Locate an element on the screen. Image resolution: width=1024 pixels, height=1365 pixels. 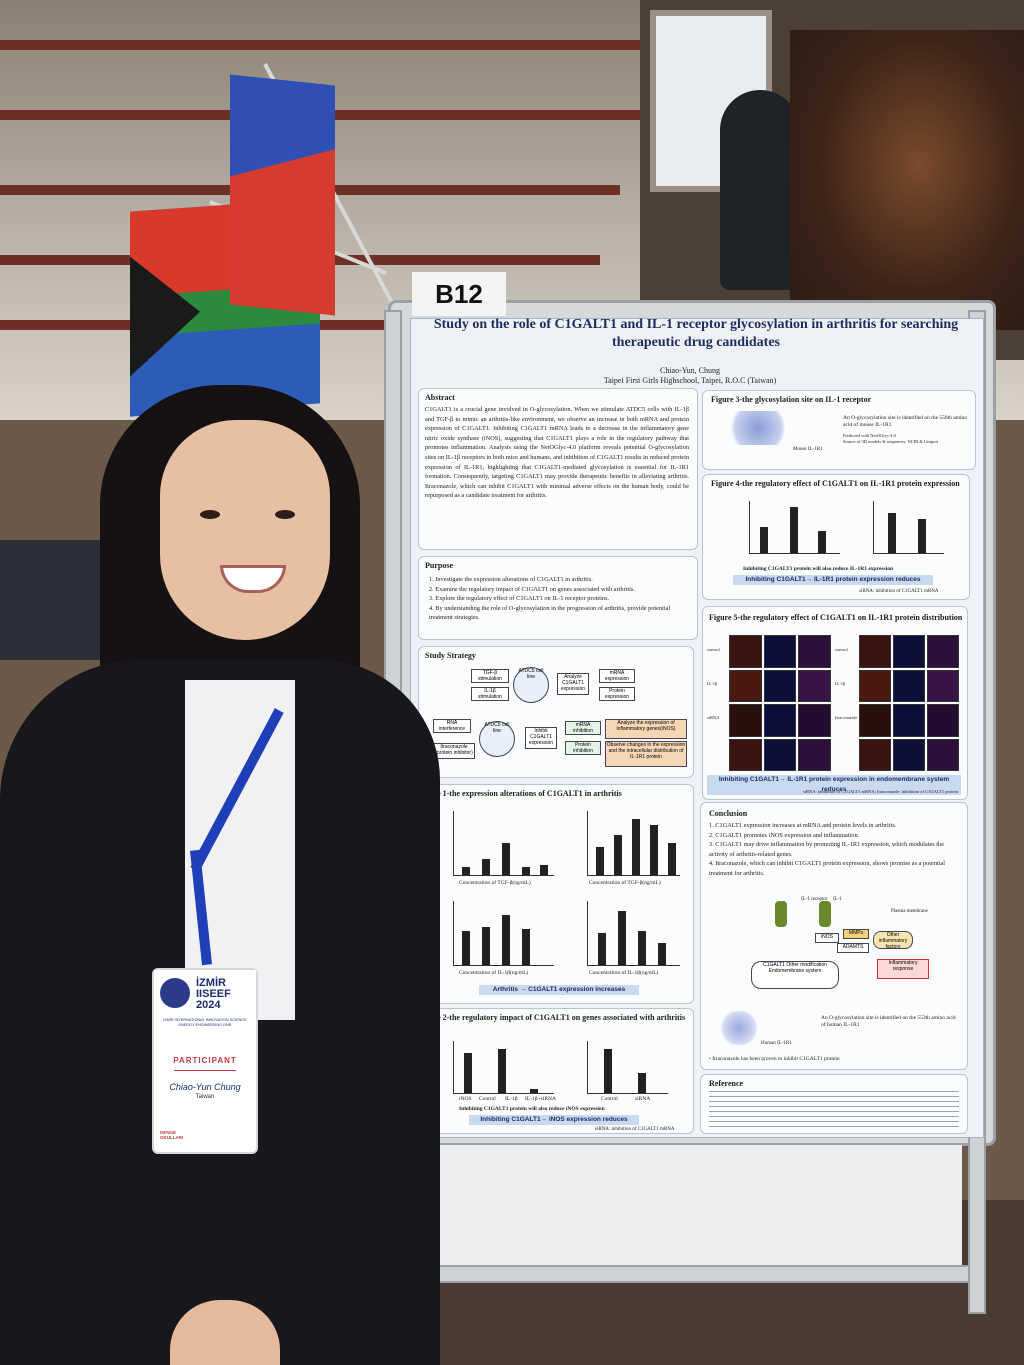
fig5-row-label: siRNA is located at coordinates (713, 717).